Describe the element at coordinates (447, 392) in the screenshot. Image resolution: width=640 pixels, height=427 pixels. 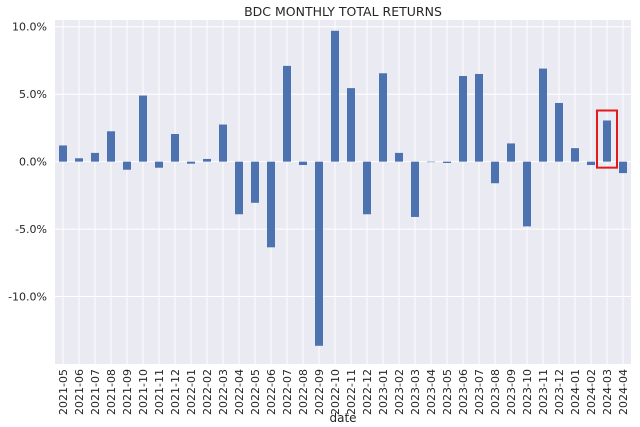
I see `x-tick-label: 2023-05` at that location.